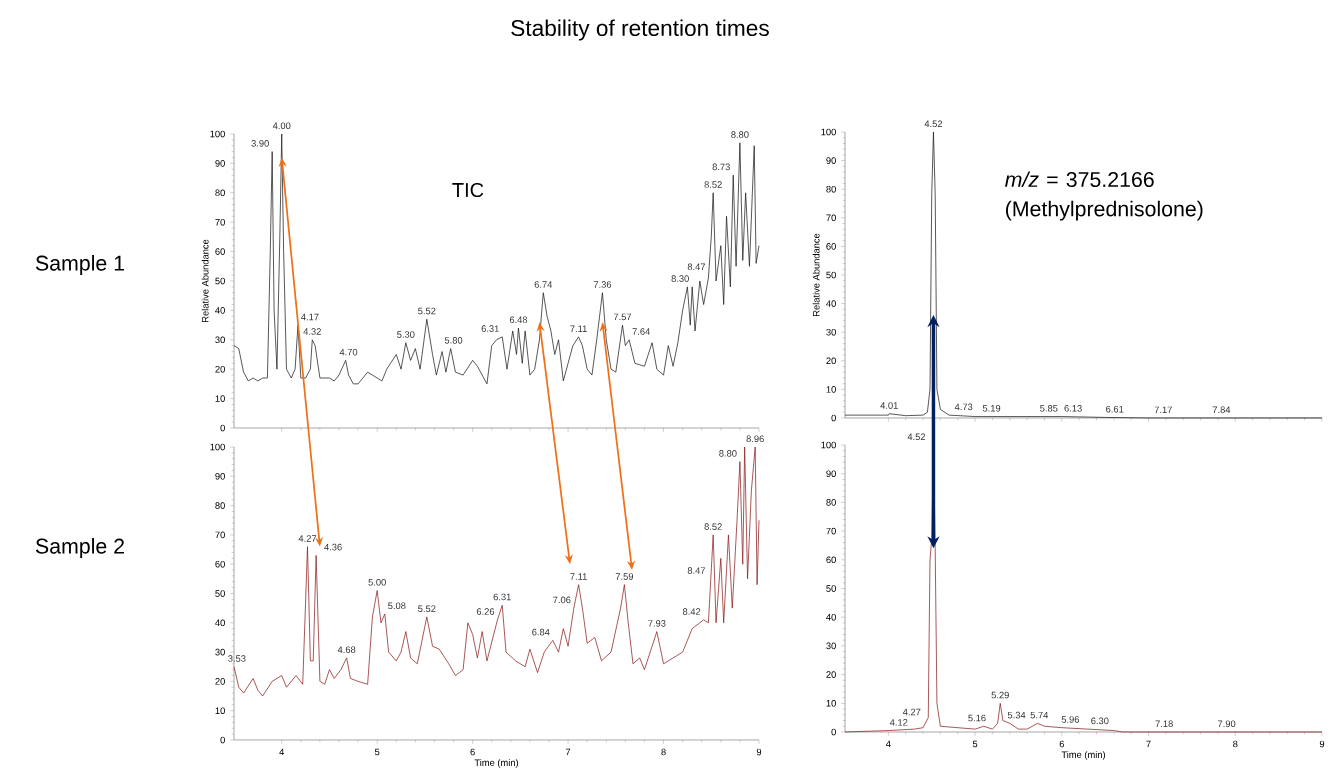  I want to click on annotation: 4.68, so click(346, 649).